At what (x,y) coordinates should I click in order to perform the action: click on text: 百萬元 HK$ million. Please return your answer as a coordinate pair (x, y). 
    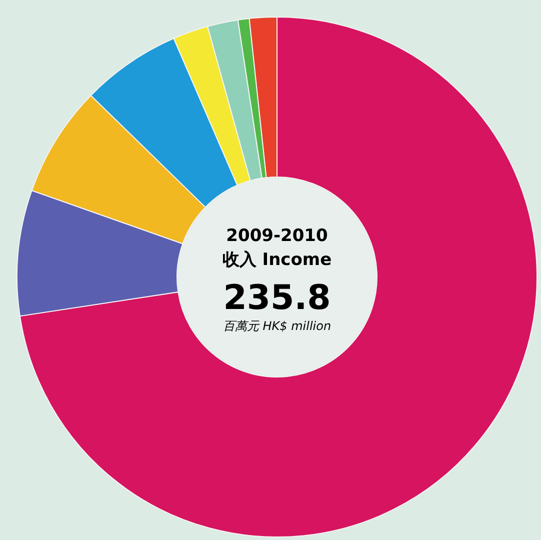
    Looking at the image, I should click on (277, 326).